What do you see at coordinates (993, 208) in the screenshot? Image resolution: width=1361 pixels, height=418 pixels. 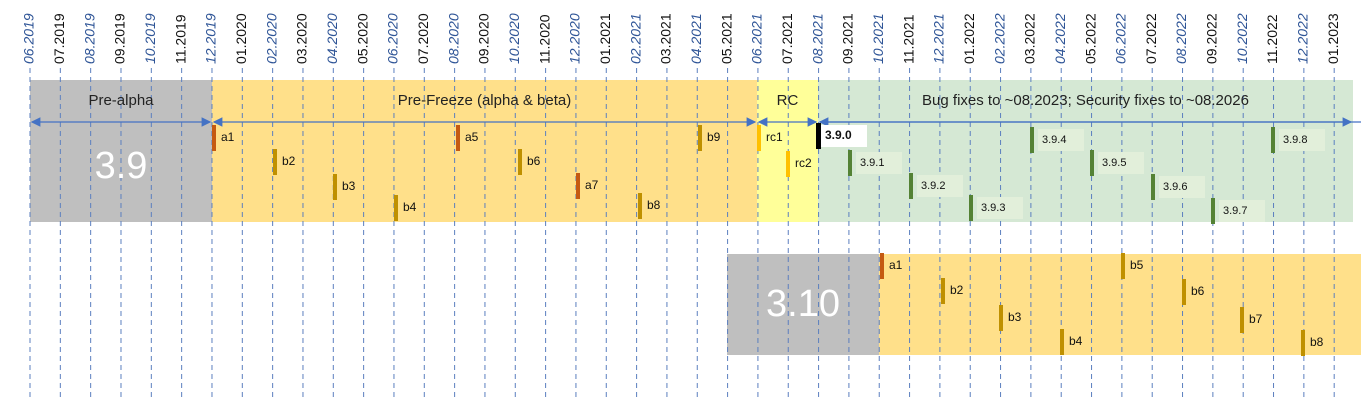 I see `release-label: 3.9.3` at bounding box center [993, 208].